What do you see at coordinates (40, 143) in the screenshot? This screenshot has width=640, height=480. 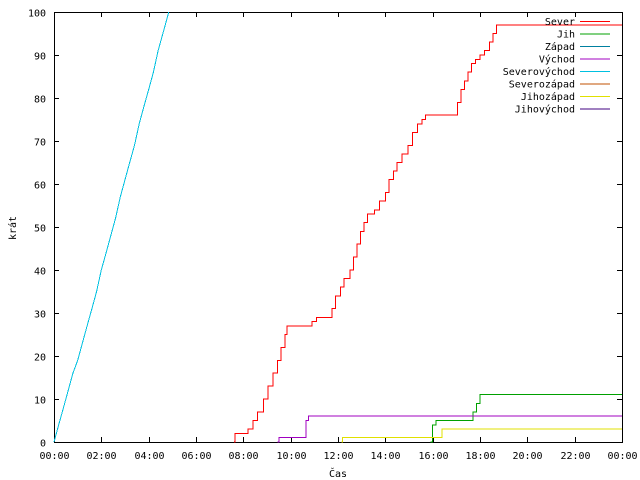 I see `y-tick-label: 70` at bounding box center [40, 143].